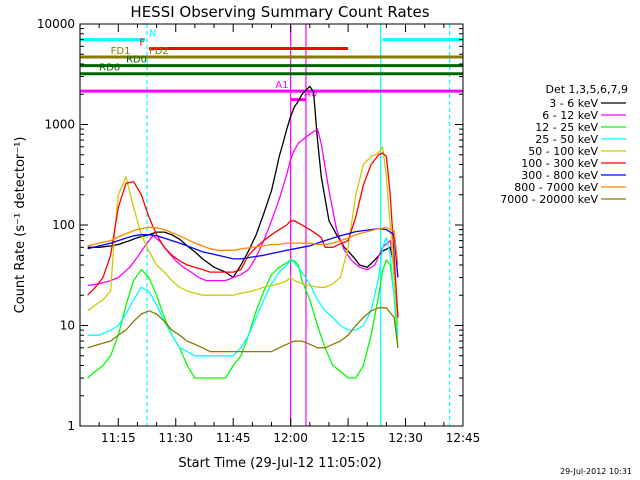 This screenshot has height=480, width=640. What do you see at coordinates (136, 60) in the screenshot?
I see `status-label-rd0: RD0` at bounding box center [136, 60].